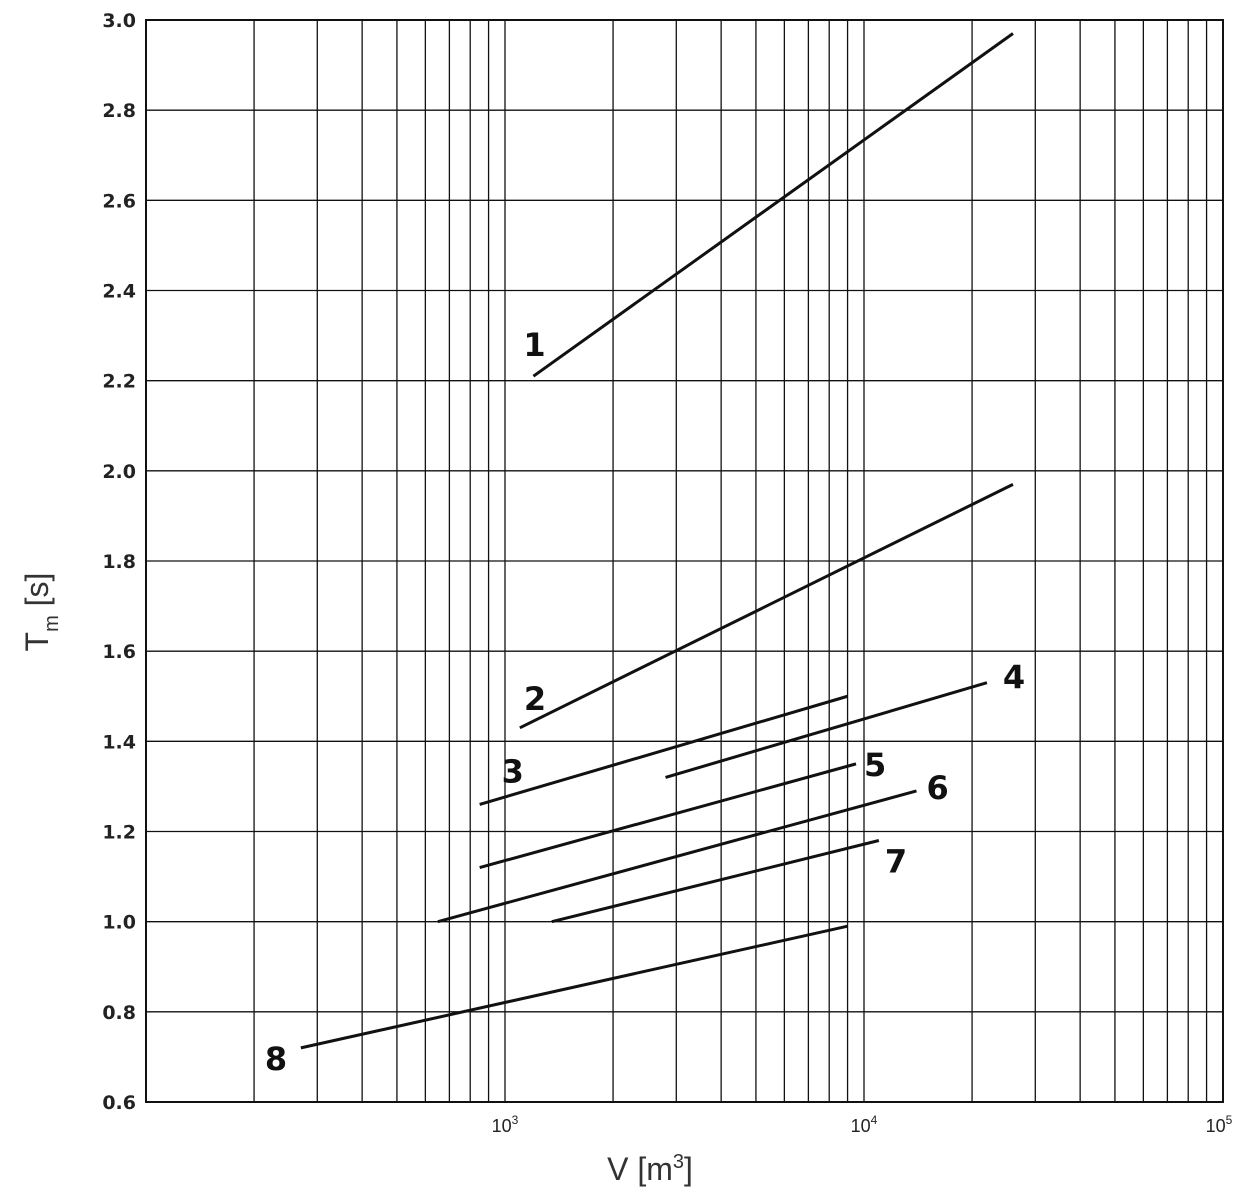  What do you see at coordinates (896, 862) in the screenshot?
I see `series-label-7: 7` at bounding box center [896, 862].